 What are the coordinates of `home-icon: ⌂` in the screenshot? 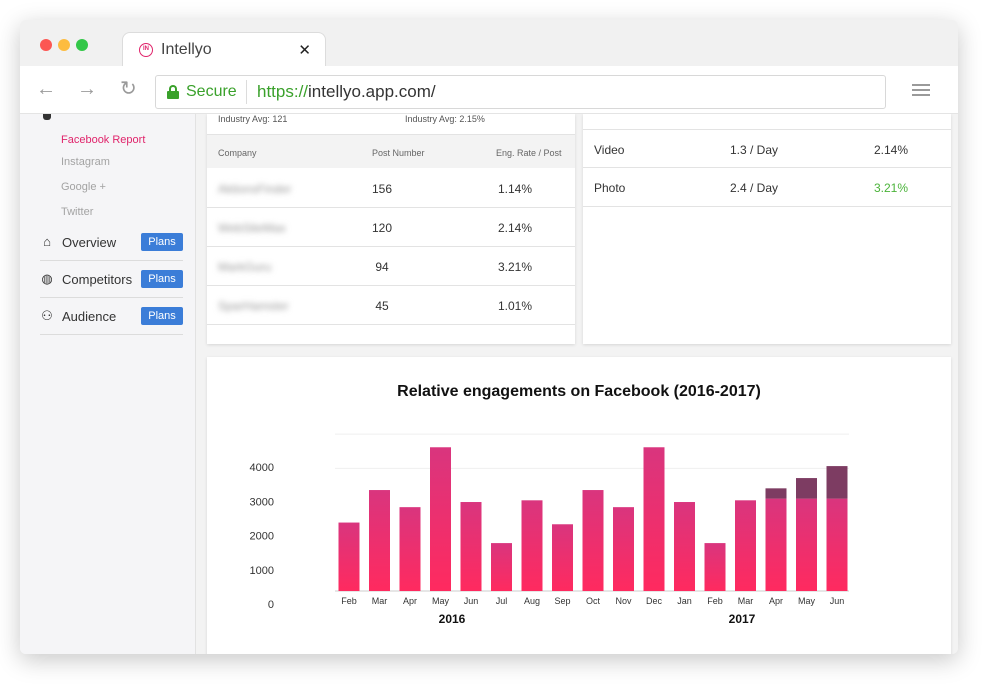 It's located at (47, 241).